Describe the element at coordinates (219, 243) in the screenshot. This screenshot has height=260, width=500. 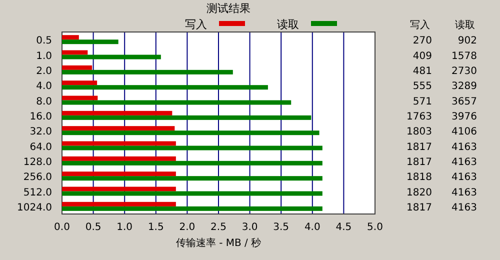
I see `x-axis-title: 传输速率 - MB / 秒` at that location.